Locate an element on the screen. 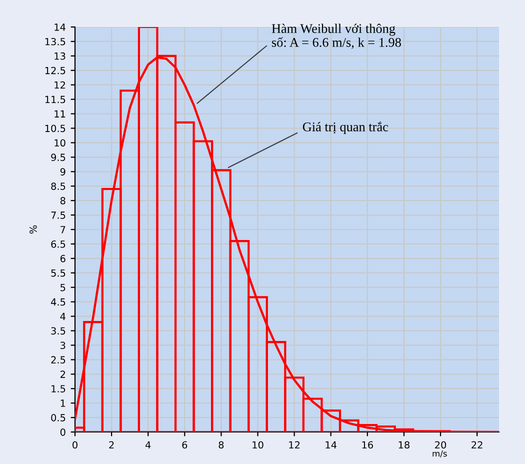 Image resolution: width=525 pixels, height=464 pixels. x-tick-label: 18 is located at coordinates (404, 445).